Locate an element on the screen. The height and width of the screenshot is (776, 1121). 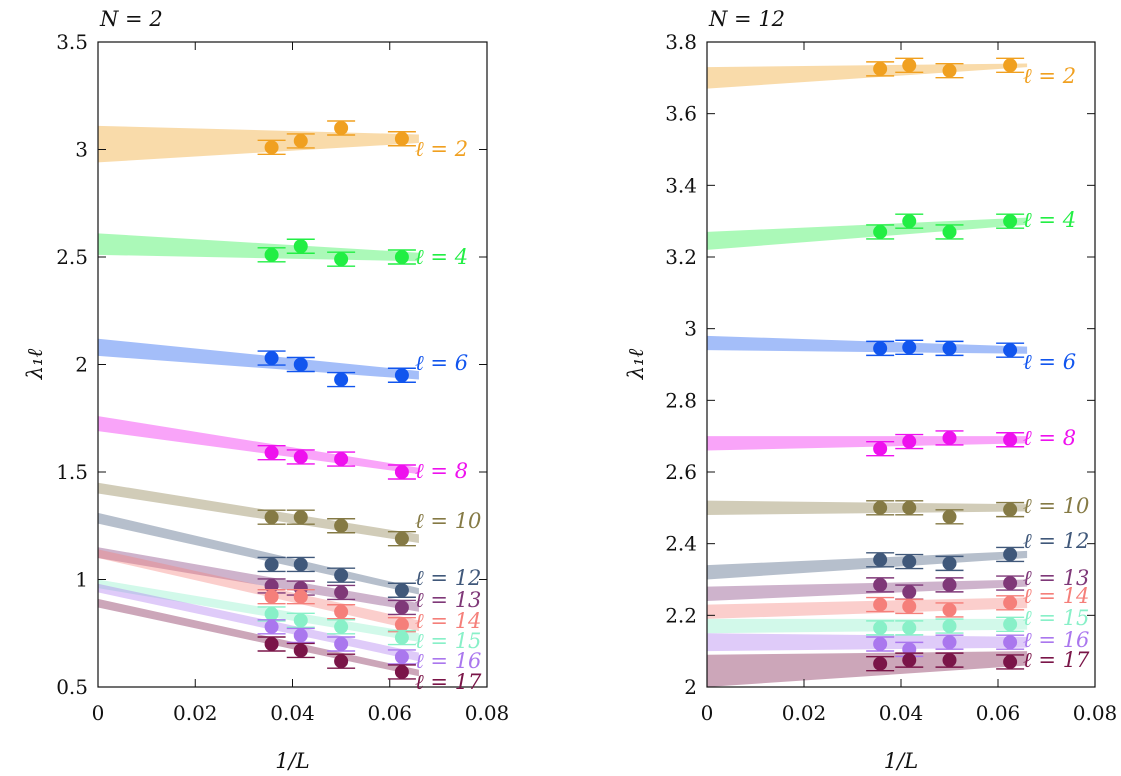
y-tick-label: 3.4 is located at coordinates (681, 185).